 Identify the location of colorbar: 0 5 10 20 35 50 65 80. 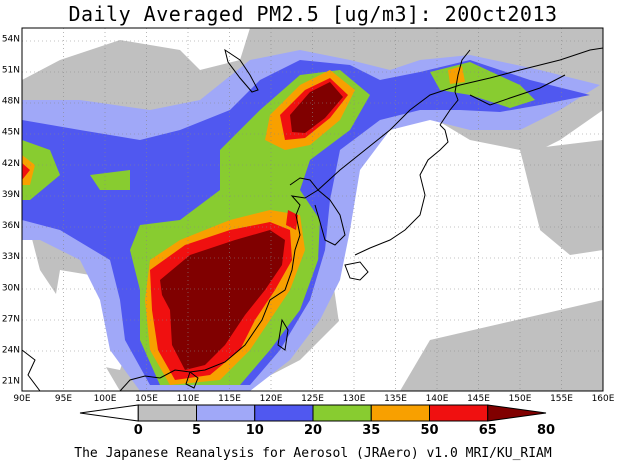
(317, 421).